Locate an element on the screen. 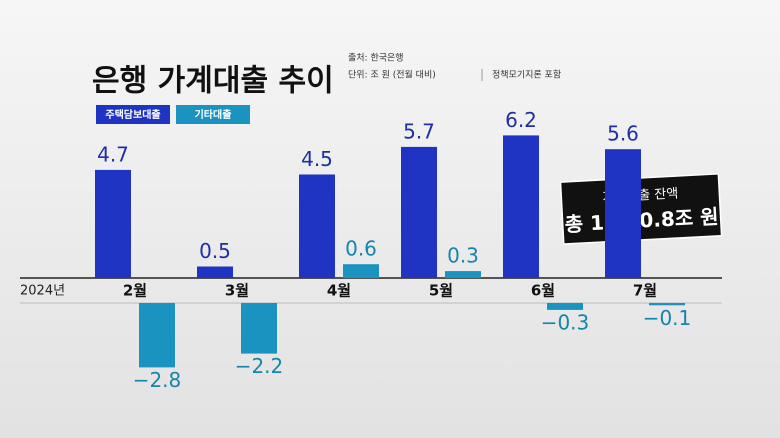 The image size is (780, 438). x-label: 2024년 is located at coordinates (42, 291).